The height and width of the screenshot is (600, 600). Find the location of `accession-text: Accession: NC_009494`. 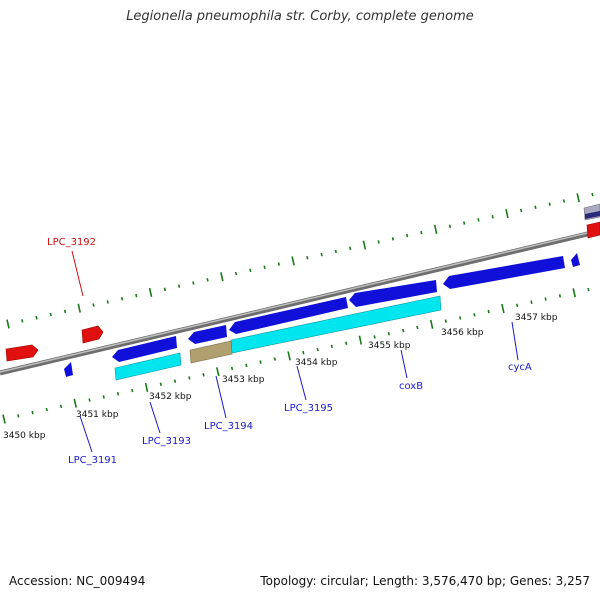

accession-text: Accession: NC_009494 is located at coordinates (77, 581).